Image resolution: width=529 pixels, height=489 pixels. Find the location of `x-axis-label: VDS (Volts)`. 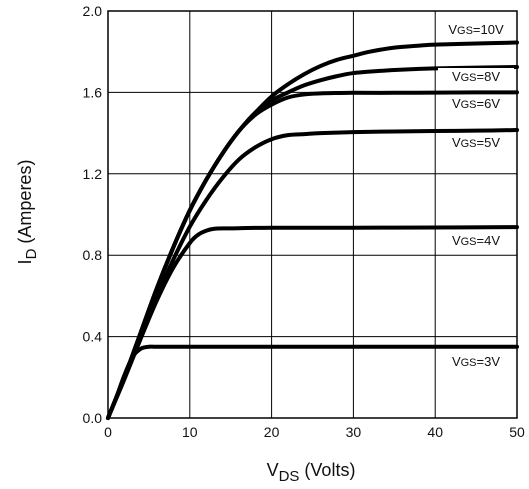

x-axis-label: VDS (Volts) is located at coordinates (311, 472).